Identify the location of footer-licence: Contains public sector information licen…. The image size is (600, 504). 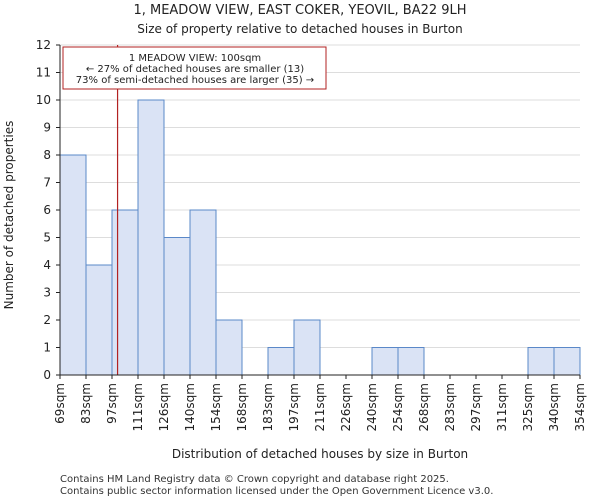
(276, 491).